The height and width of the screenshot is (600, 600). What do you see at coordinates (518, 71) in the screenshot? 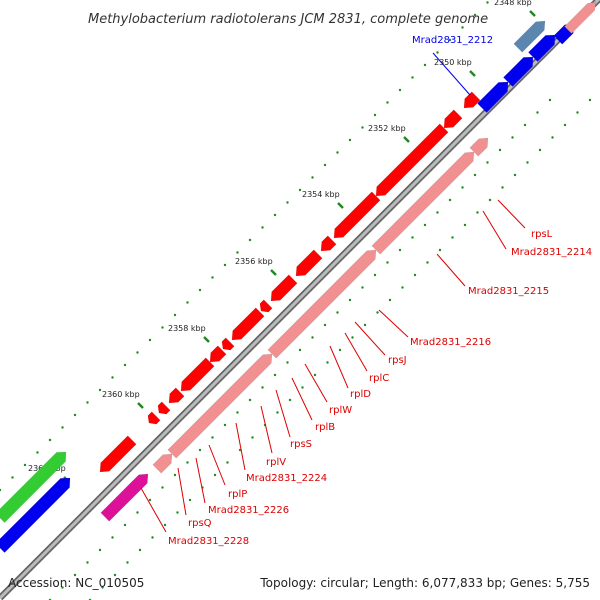
I see `blue-gene-upper-b` at bounding box center [518, 71].